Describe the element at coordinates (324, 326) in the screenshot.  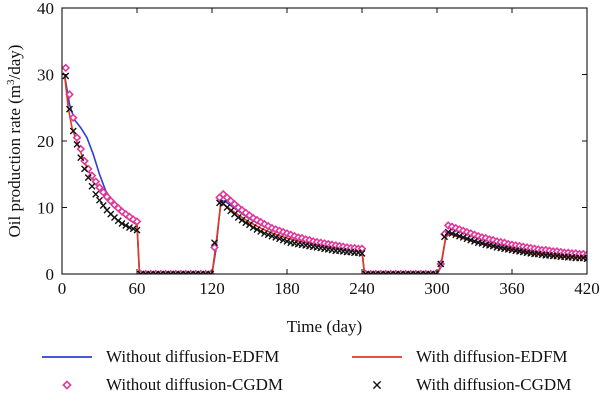
I see `x-axis-title: Time (day)` at that location.